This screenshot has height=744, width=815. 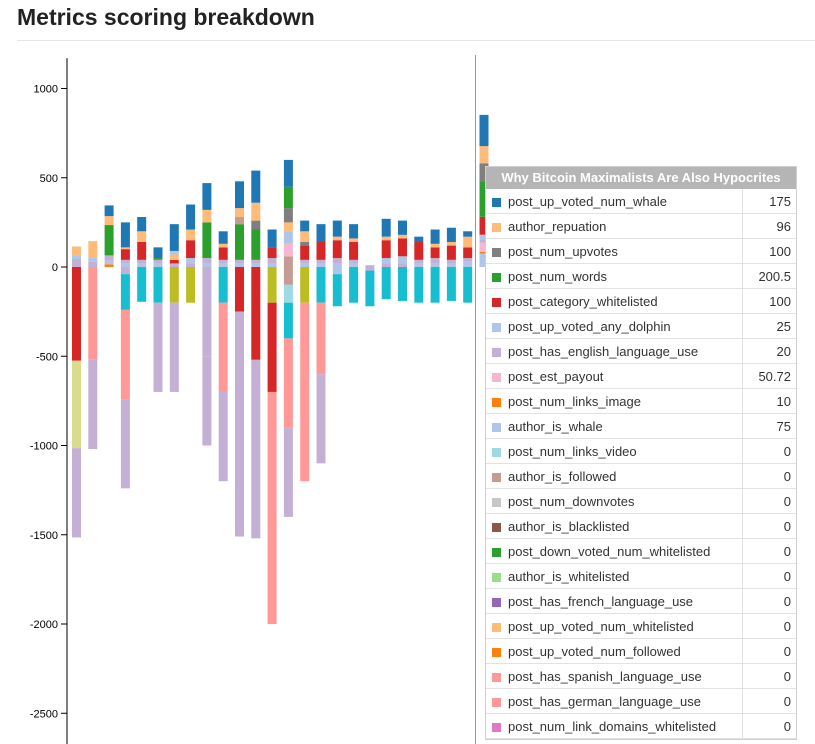 What do you see at coordinates (641, 401) in the screenshot?
I see `tooltip-row: post_num_links_image 10` at bounding box center [641, 401].